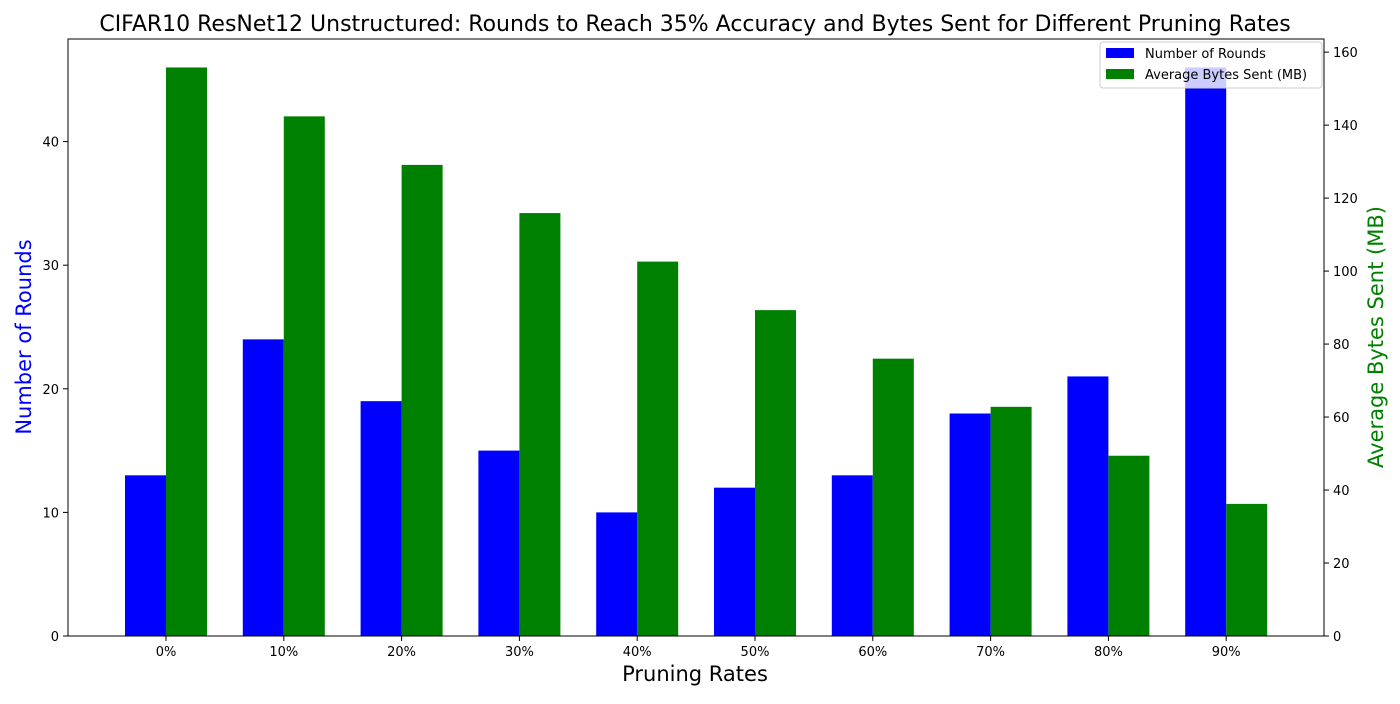 The height and width of the screenshot is (704, 1400). What do you see at coordinates (755, 652) in the screenshot?
I see `x-tick-label: 50%` at bounding box center [755, 652].